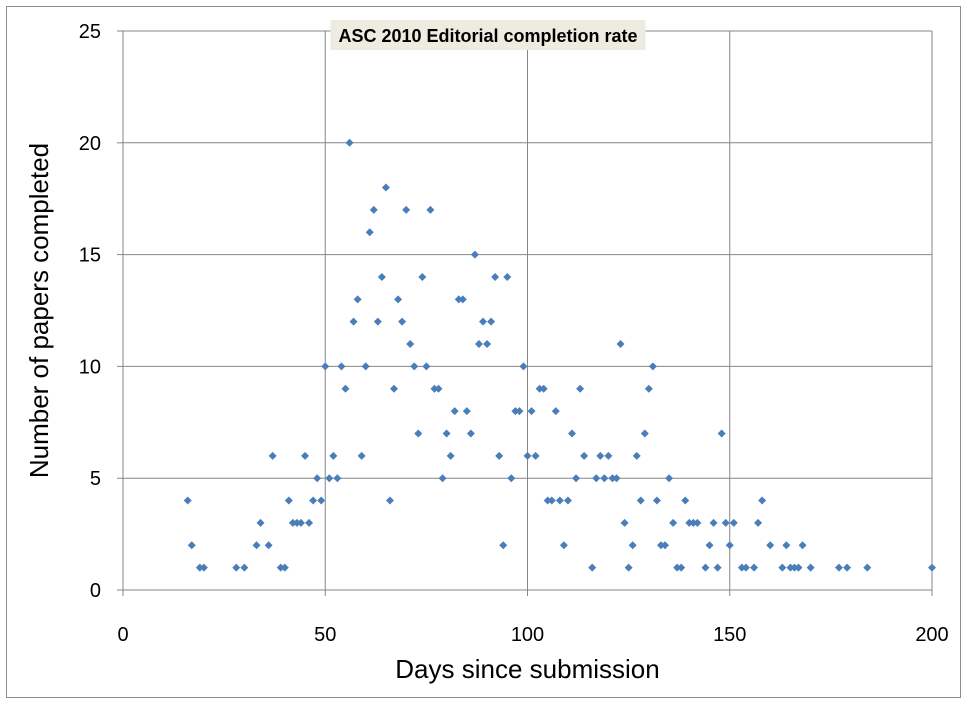 This screenshot has width=968, height=705. I want to click on x-axis-title: Days since submission, so click(527, 669).